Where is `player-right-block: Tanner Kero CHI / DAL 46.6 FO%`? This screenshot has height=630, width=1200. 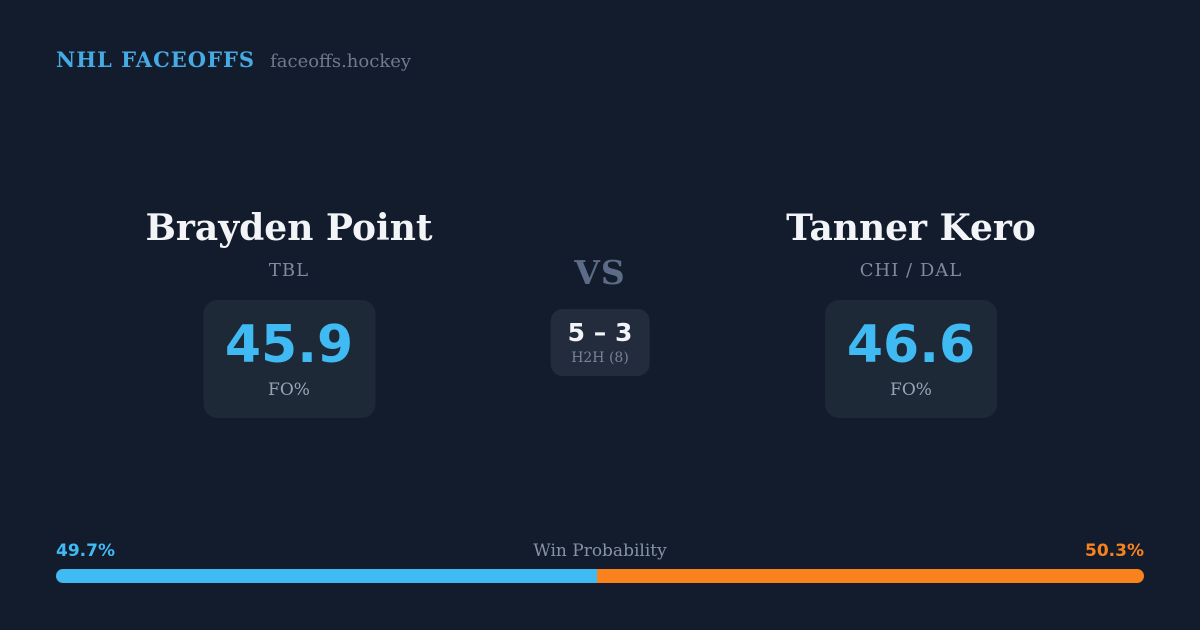
player-right-block: Tanner Kero CHI / DAL 46.6 FO% is located at coordinates (911, 311).